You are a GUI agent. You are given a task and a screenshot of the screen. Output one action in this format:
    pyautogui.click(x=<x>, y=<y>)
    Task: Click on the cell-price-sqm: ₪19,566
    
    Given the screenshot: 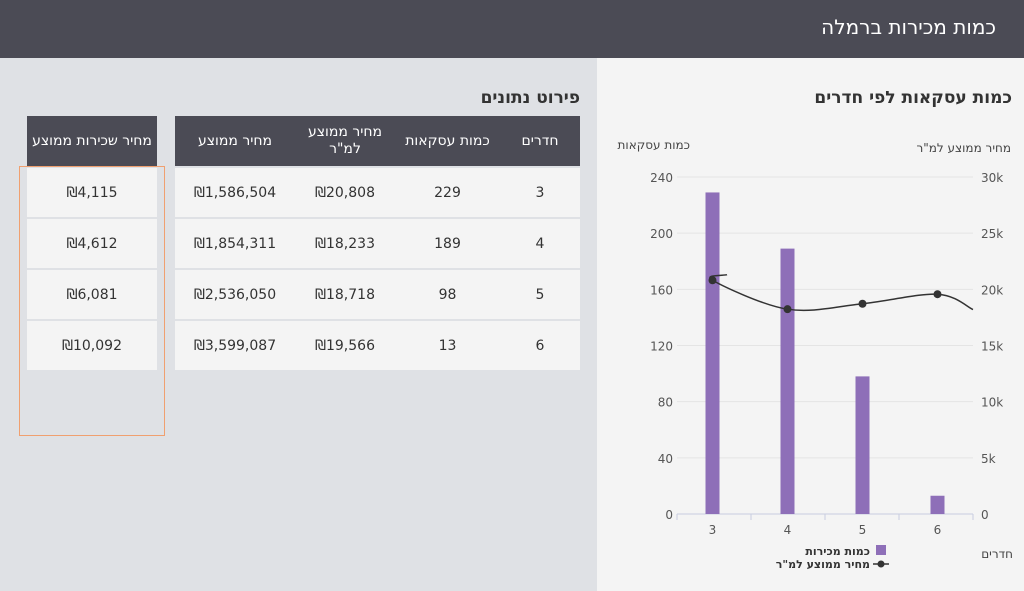 What is the action you would take?
    pyautogui.click(x=345, y=345)
    